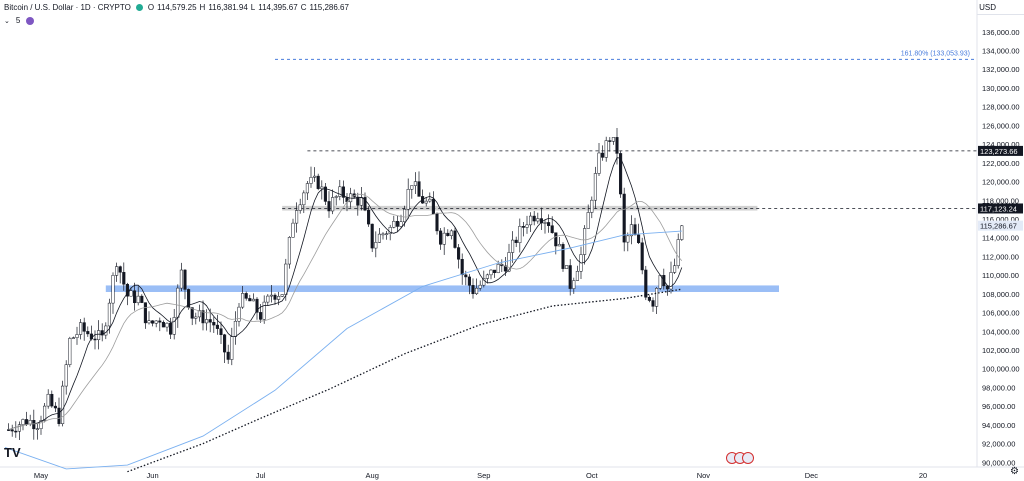 The image size is (1024, 481). Describe the element at coordinates (261, 475) in the screenshot. I see `x-tick-label: Jul` at that location.